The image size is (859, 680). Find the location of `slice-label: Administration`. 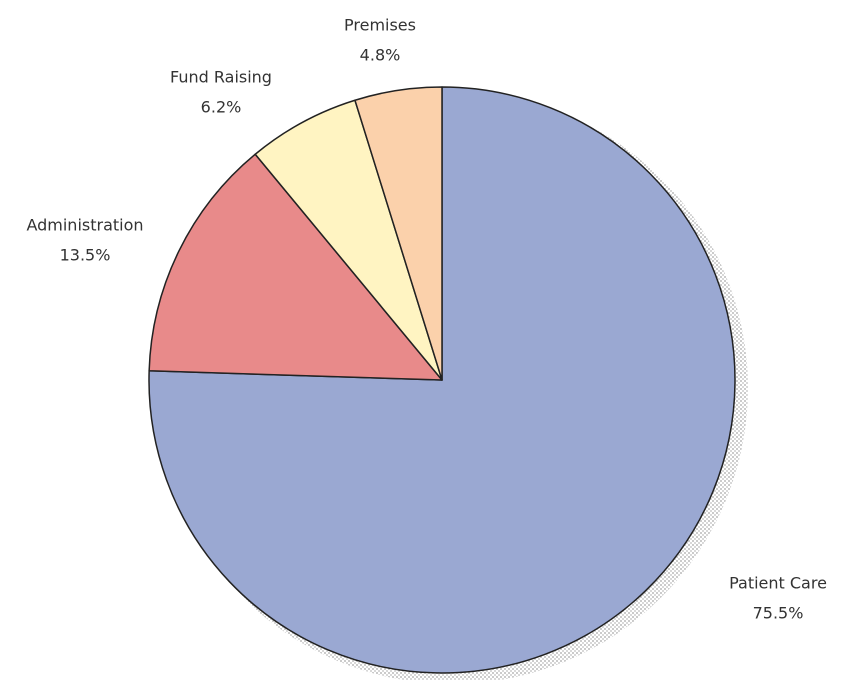

slice-label: Administration is located at coordinates (84, 225).